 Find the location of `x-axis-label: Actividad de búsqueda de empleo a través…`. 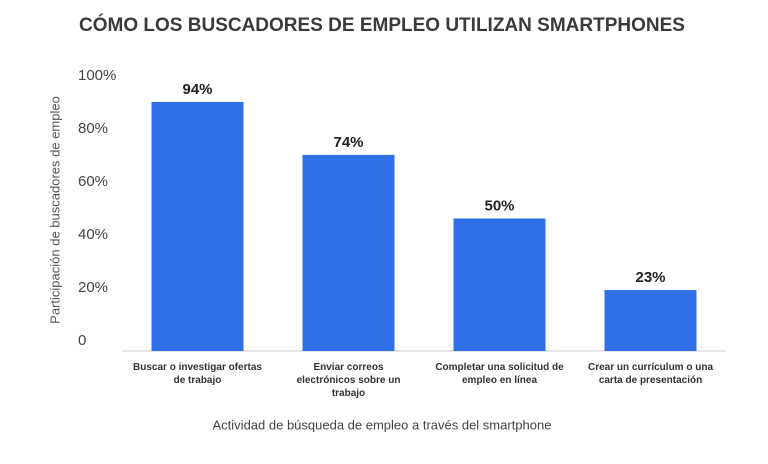

x-axis-label: Actividad de búsqueda de empleo a través… is located at coordinates (382, 424).